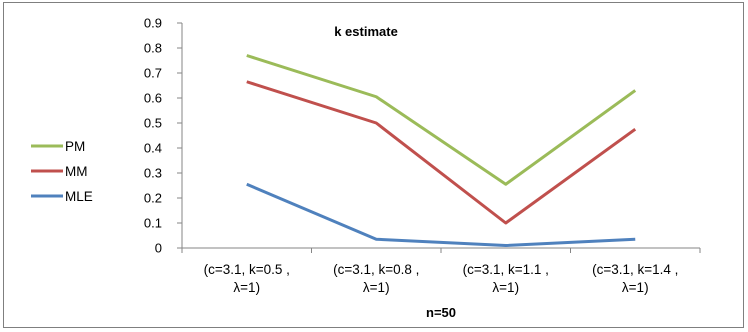 The image size is (748, 332). Describe the element at coordinates (153, 223) in the screenshot. I see `y-tick-label: 0.1` at that location.